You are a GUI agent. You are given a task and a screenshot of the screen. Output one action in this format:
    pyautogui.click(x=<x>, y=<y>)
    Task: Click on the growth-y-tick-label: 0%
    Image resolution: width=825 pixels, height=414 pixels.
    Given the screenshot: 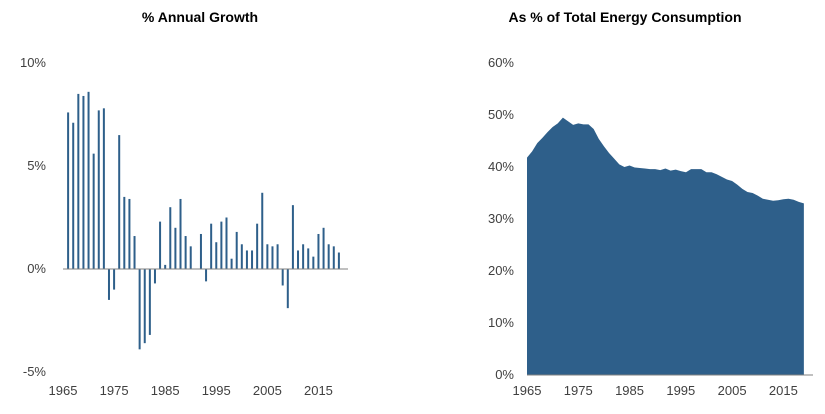 What is the action you would take?
    pyautogui.click(x=36, y=268)
    